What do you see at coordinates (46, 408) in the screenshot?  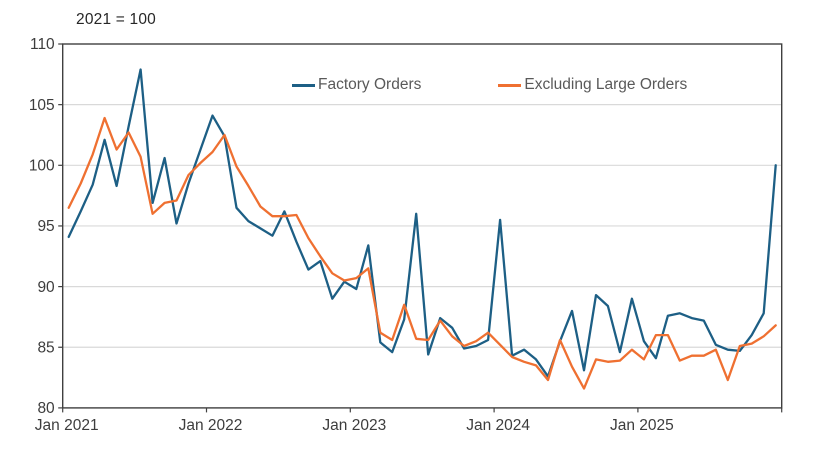 I see `svg-text: 80` at bounding box center [46, 408].